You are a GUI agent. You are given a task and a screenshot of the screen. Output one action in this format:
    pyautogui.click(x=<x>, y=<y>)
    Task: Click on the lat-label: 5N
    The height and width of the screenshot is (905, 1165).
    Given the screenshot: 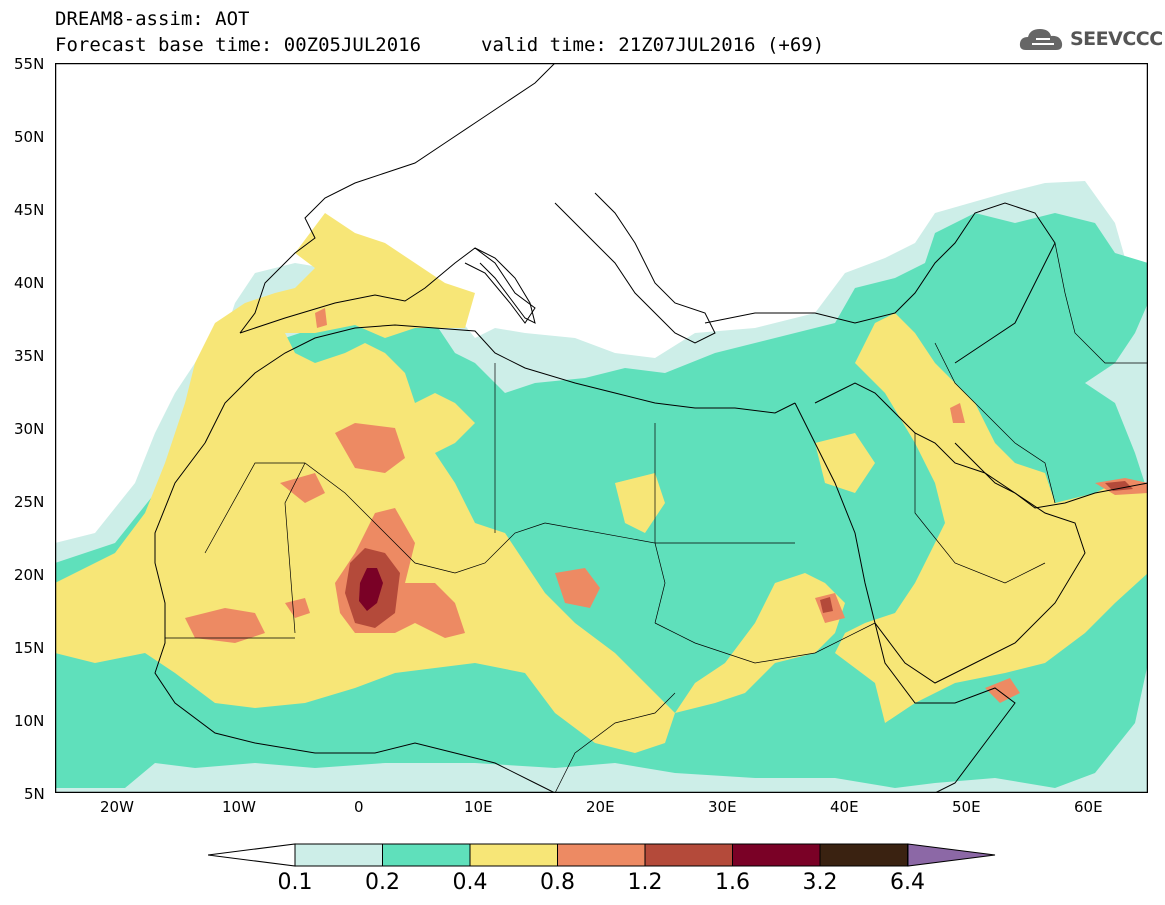 What is the action you would take?
    pyautogui.click(x=34, y=794)
    